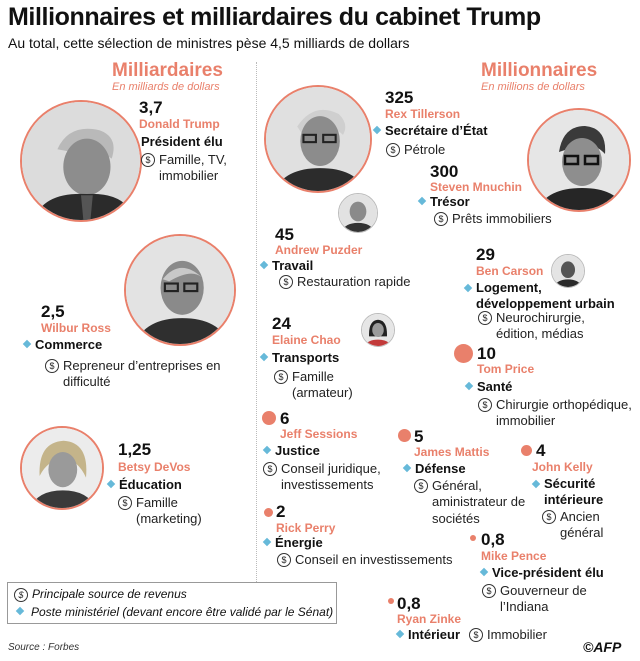 The height and width of the screenshot is (661, 640). Describe the element at coordinates (306, 528) in the screenshot. I see `name-rick-perry: Rick Perry` at that location.